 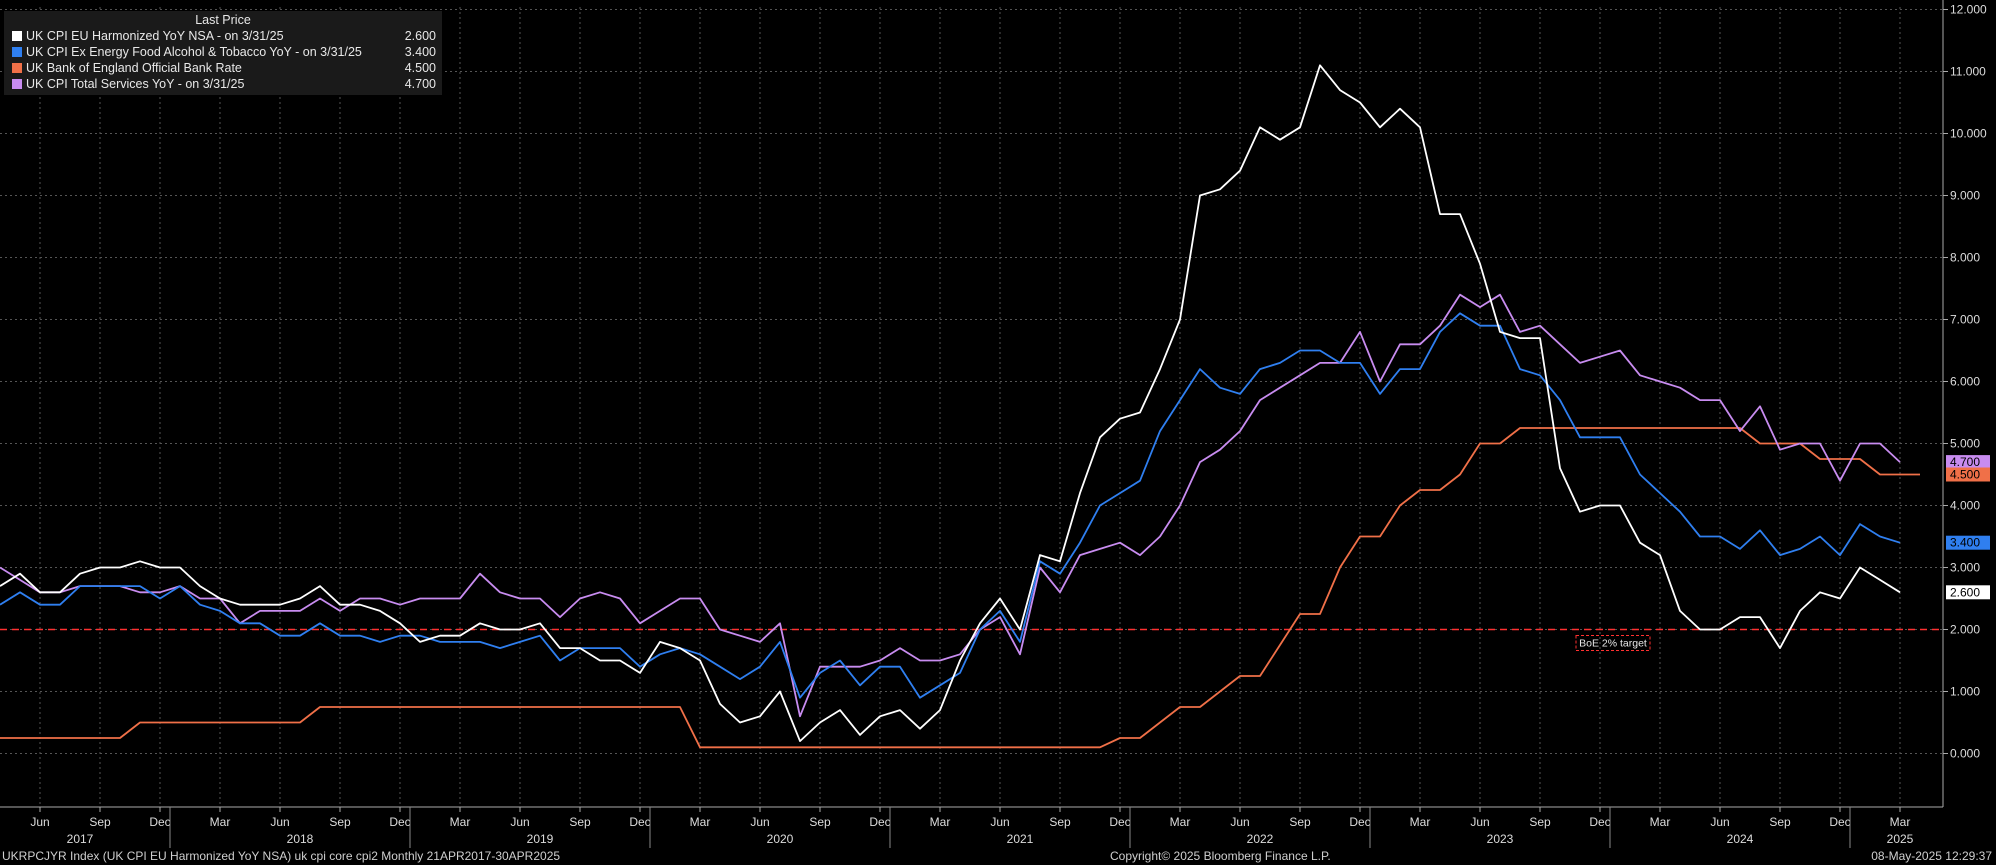 What do you see at coordinates (1965, 568) in the screenshot?
I see `y-tick-label: 3.000` at bounding box center [1965, 568].